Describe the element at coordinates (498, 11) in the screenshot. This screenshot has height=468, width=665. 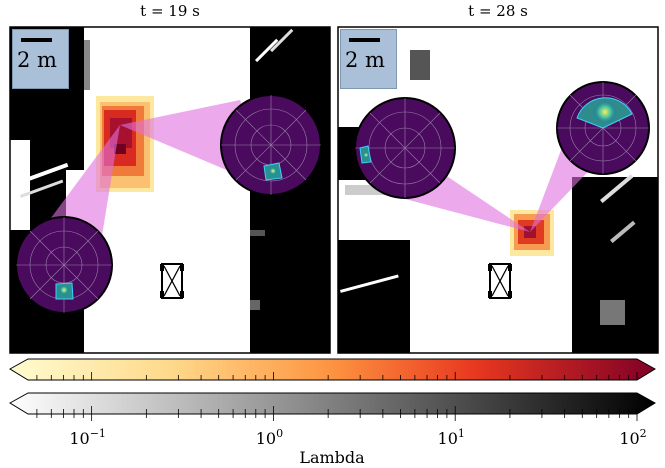
I see `panel-title-right: t = 28 s` at that location.